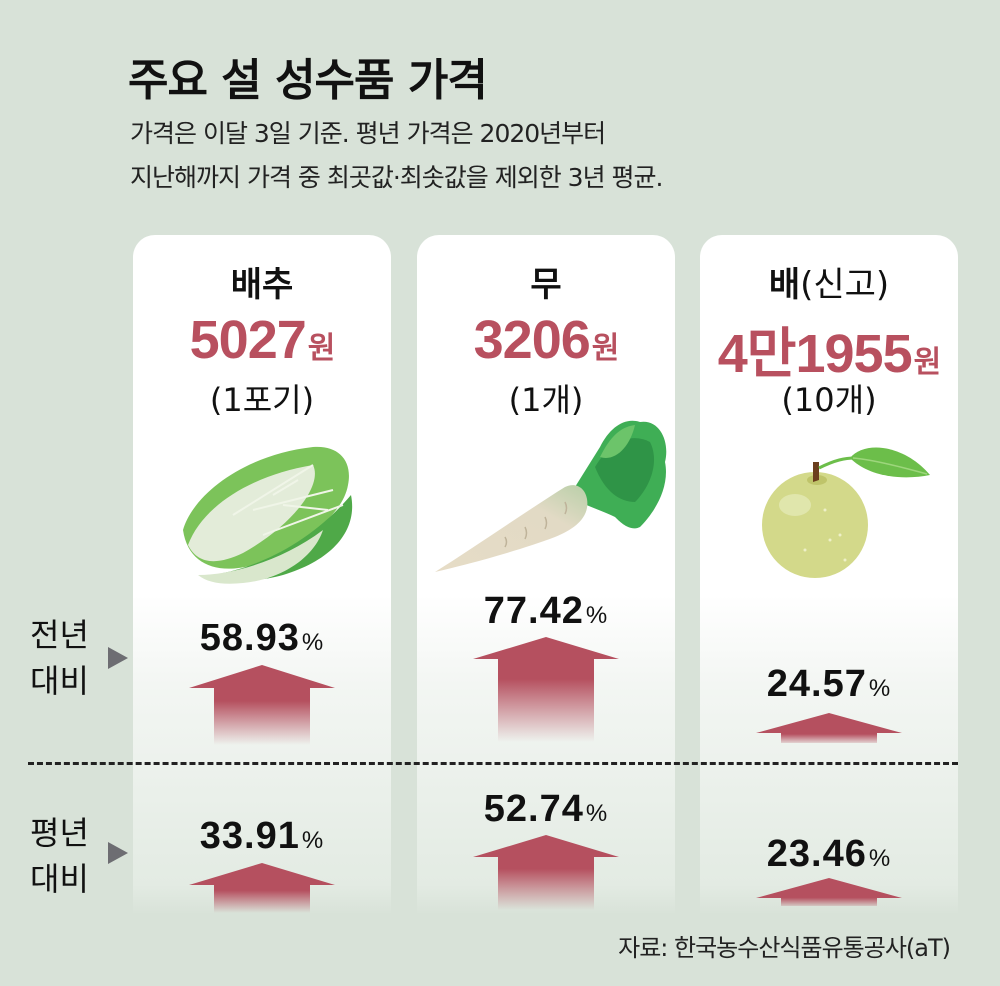 The width and height of the screenshot is (1000, 986). I want to click on row-label-prev-year: 전년 대비, so click(59, 658).